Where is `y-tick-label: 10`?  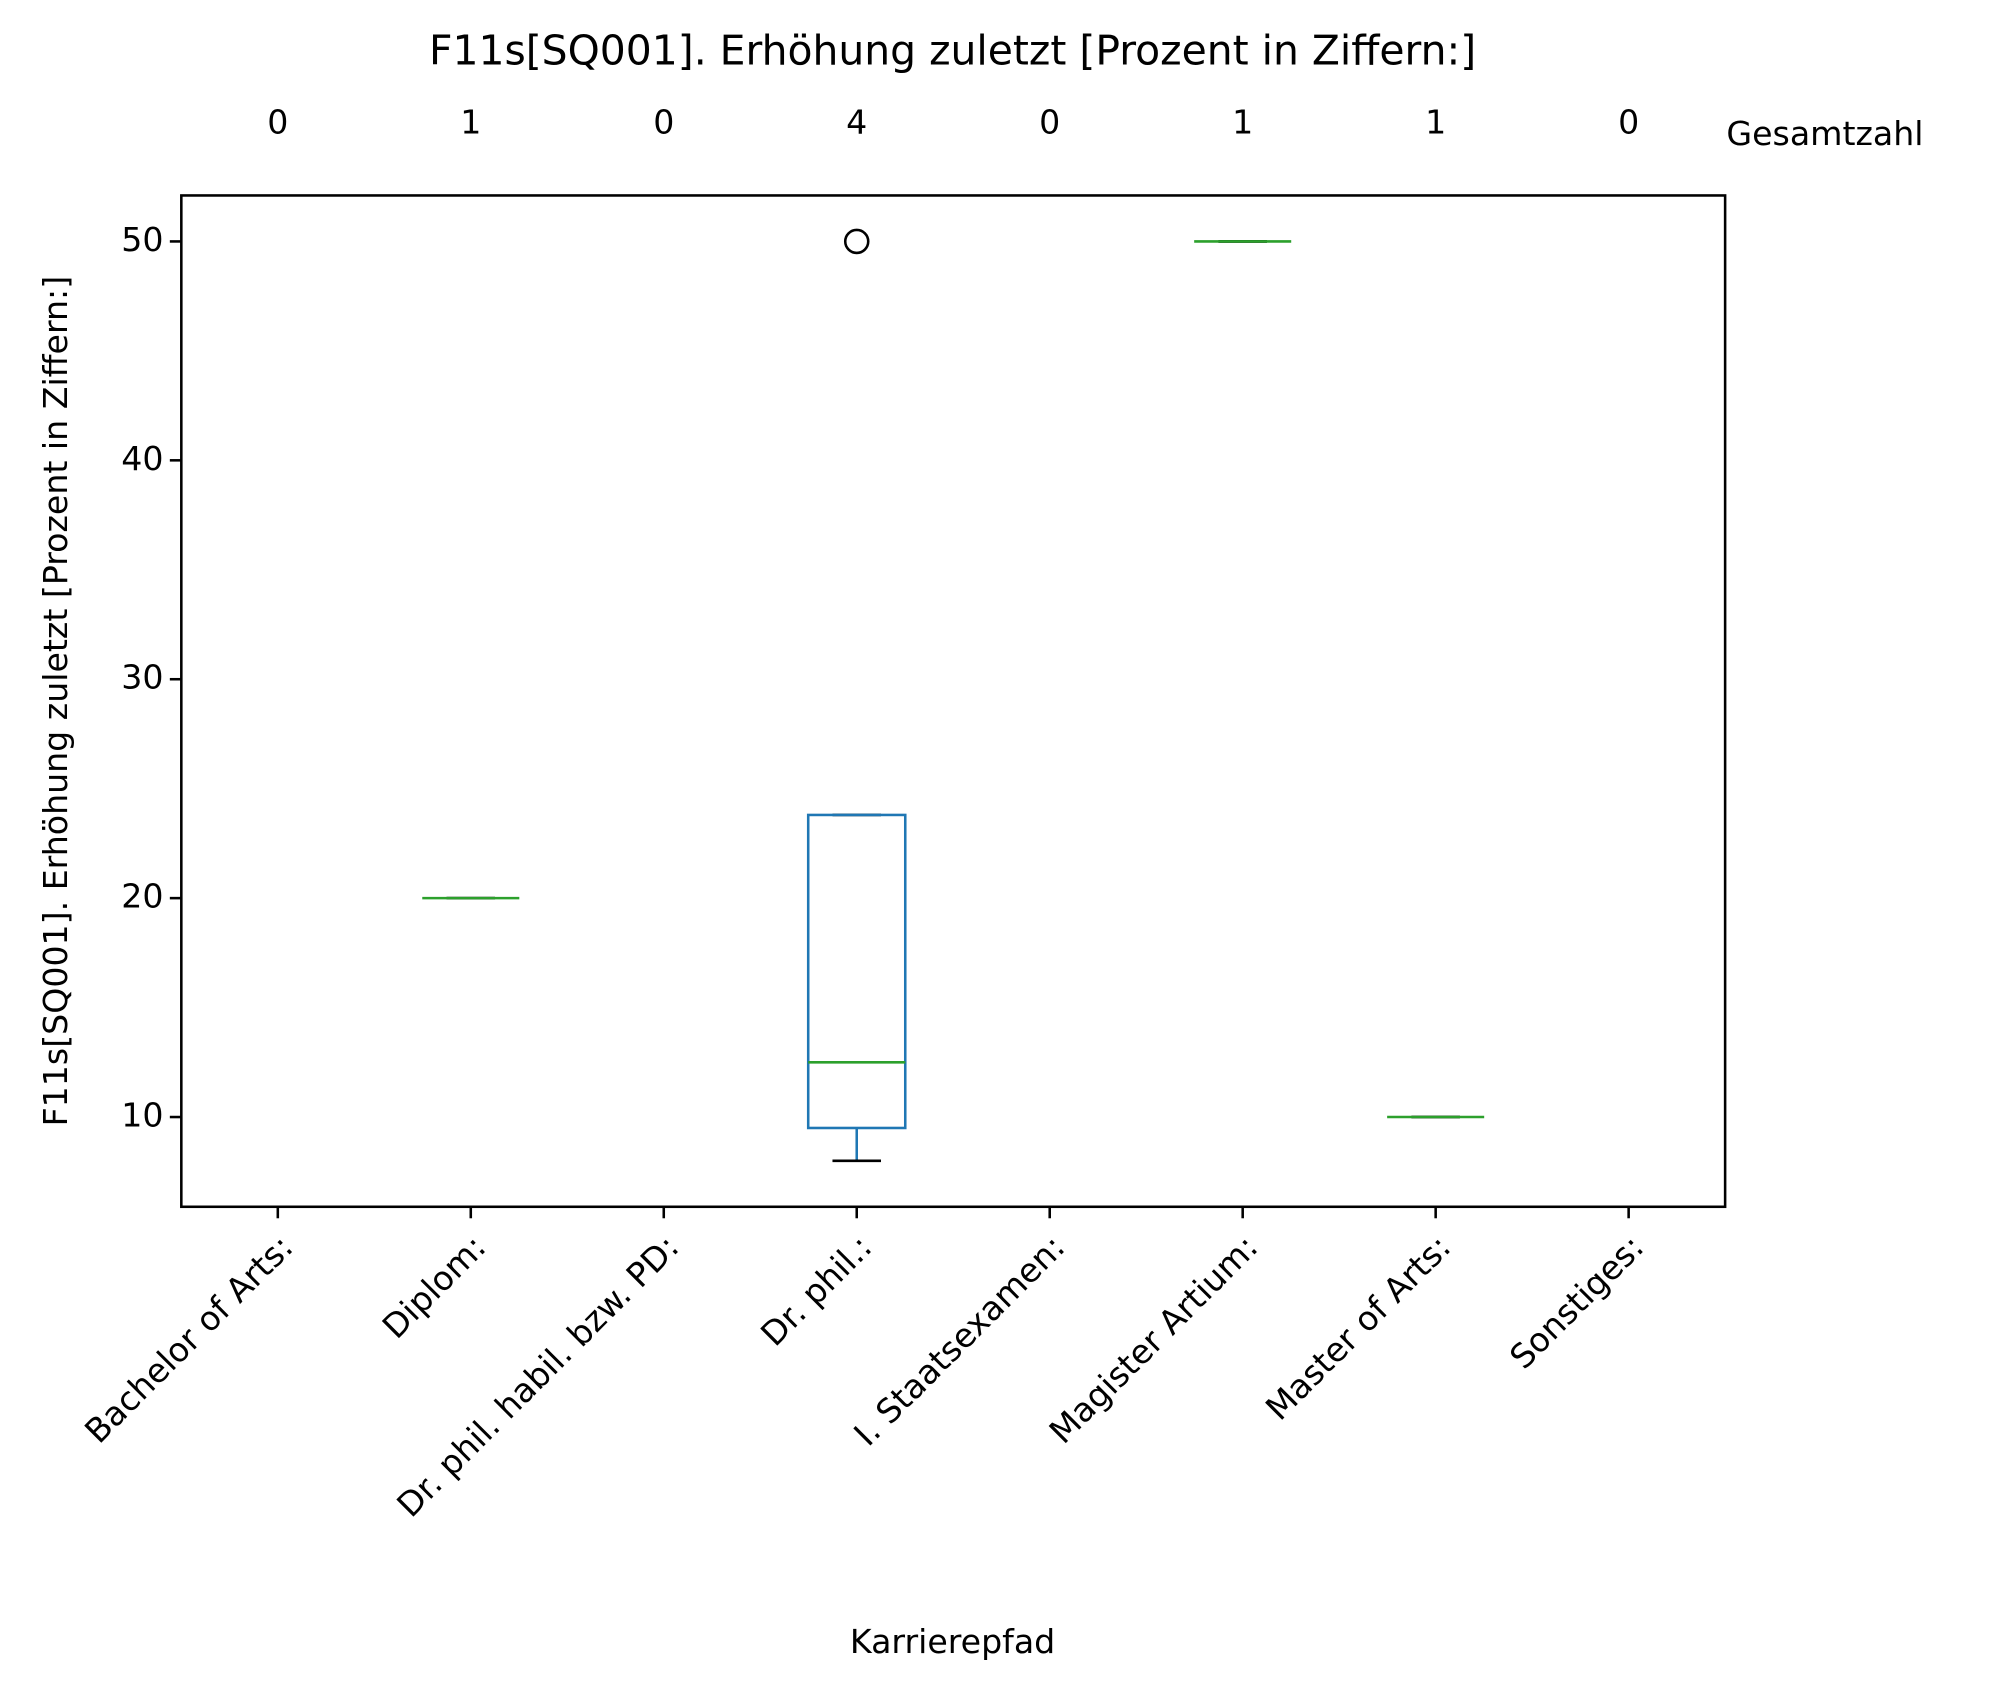
y-tick-label: 10 is located at coordinates (142, 1115).